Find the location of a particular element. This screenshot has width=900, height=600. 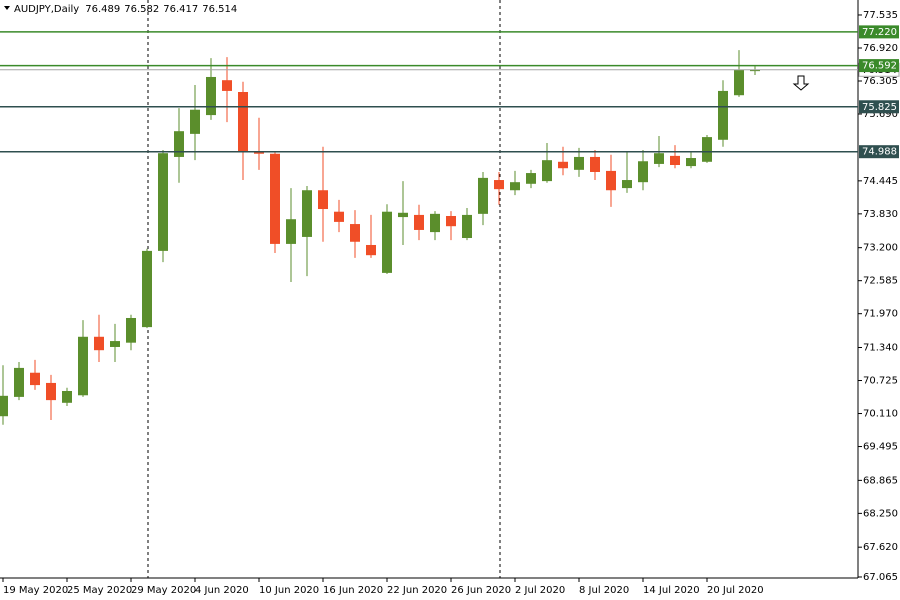

level-label: 75.825 is located at coordinates (879, 107).